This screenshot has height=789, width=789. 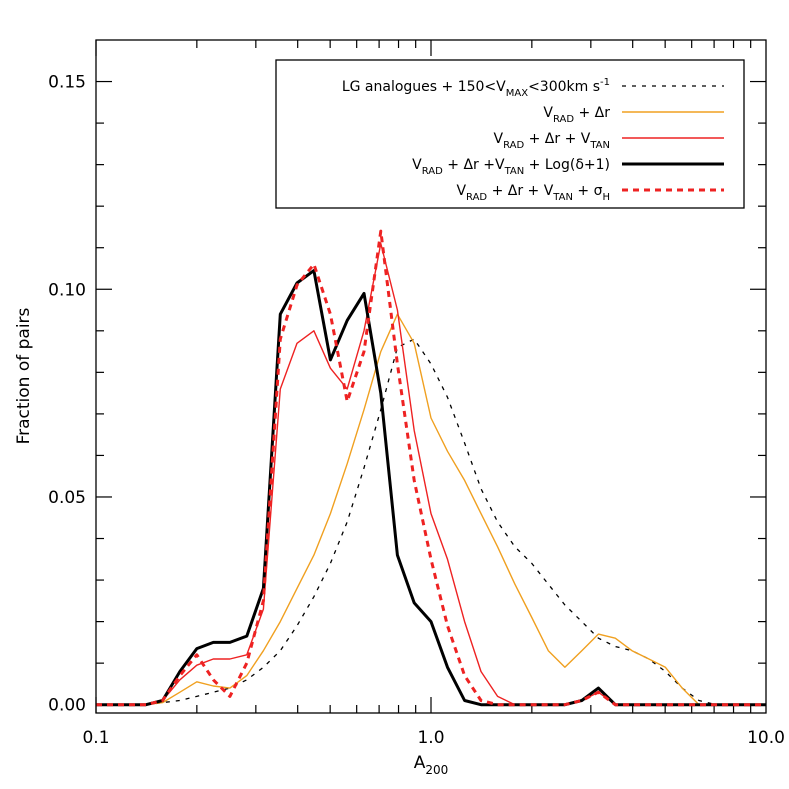 I want to click on legend-label-1: LG analogues + 150<VMAX<300km s-1, so click(x=476, y=88).